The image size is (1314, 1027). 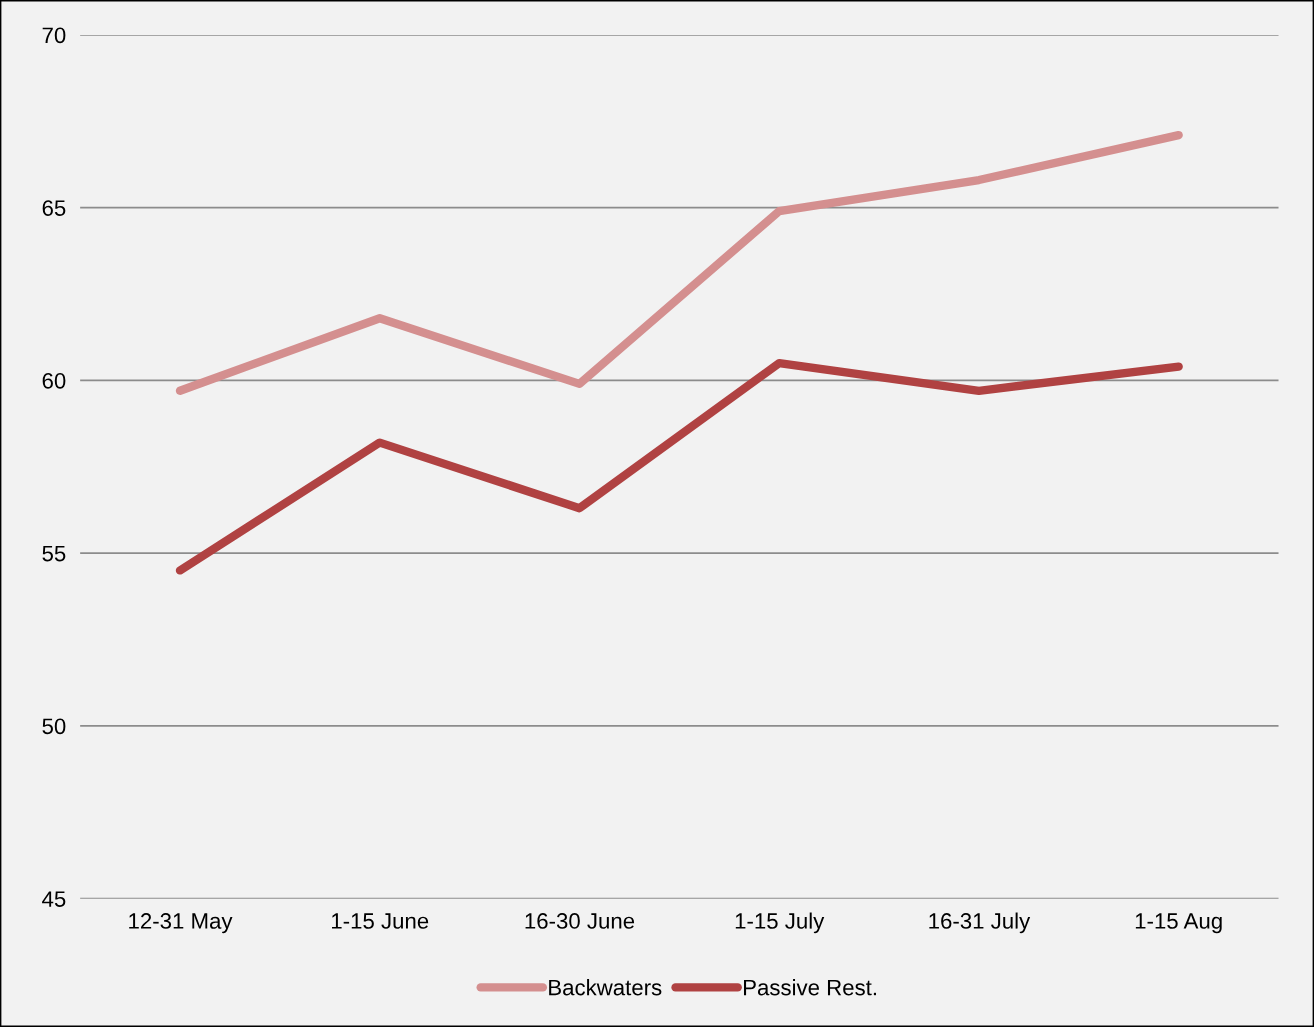 What do you see at coordinates (780, 923) in the screenshot?
I see `x-tick-label: 1-15 July` at bounding box center [780, 923].